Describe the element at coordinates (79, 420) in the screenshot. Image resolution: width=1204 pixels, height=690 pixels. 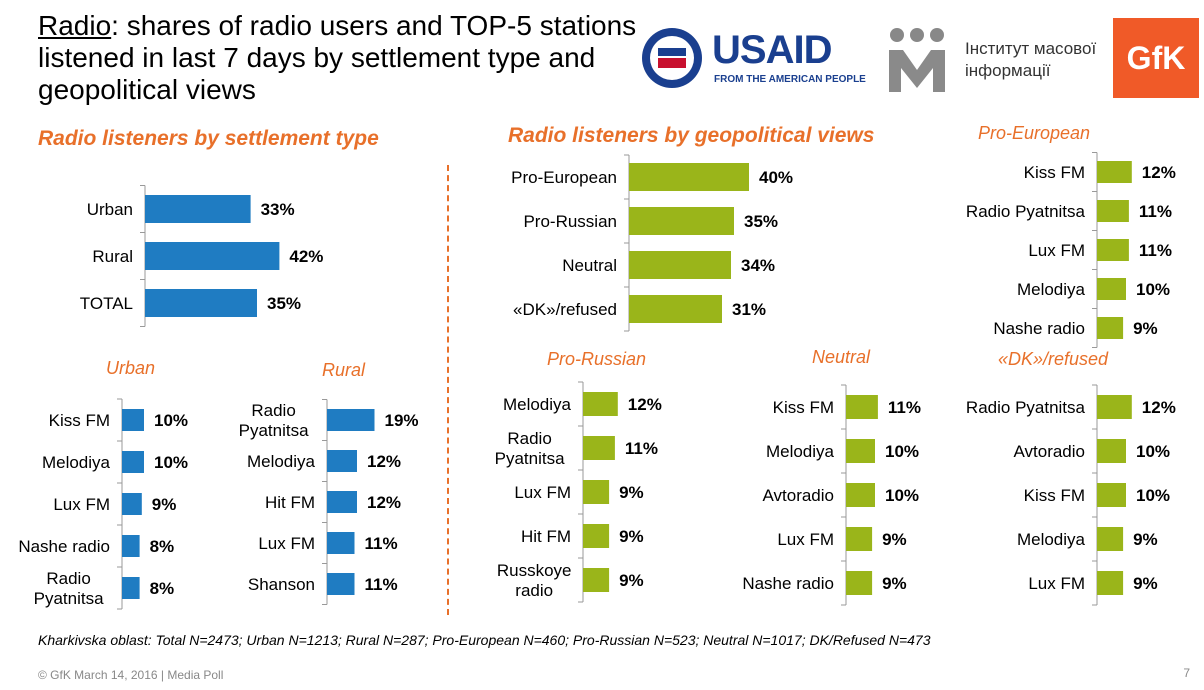
I see `urban-category-label: Kiss FM` at that location.